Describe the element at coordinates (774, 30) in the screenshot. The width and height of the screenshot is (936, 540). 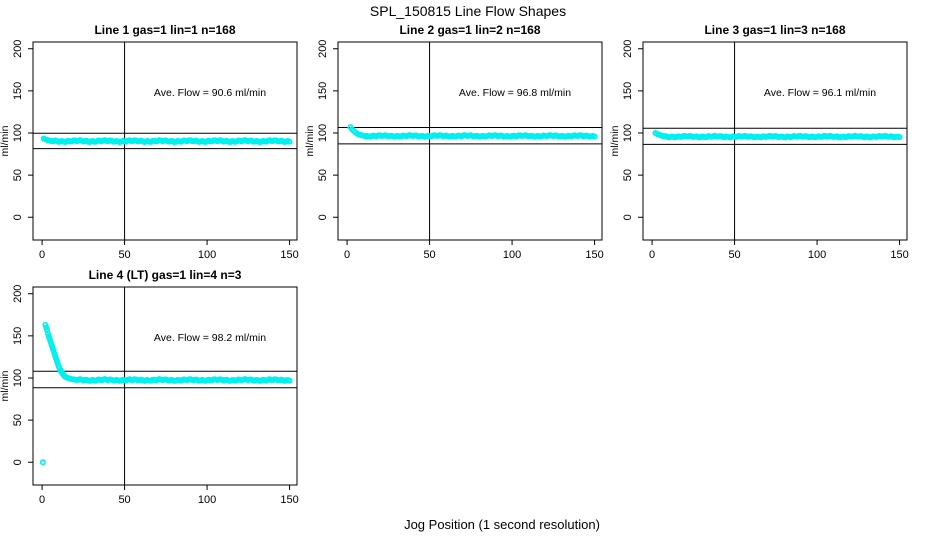
I see `panel-title: Line 3 gas=1 lin=3 n=168` at that location.